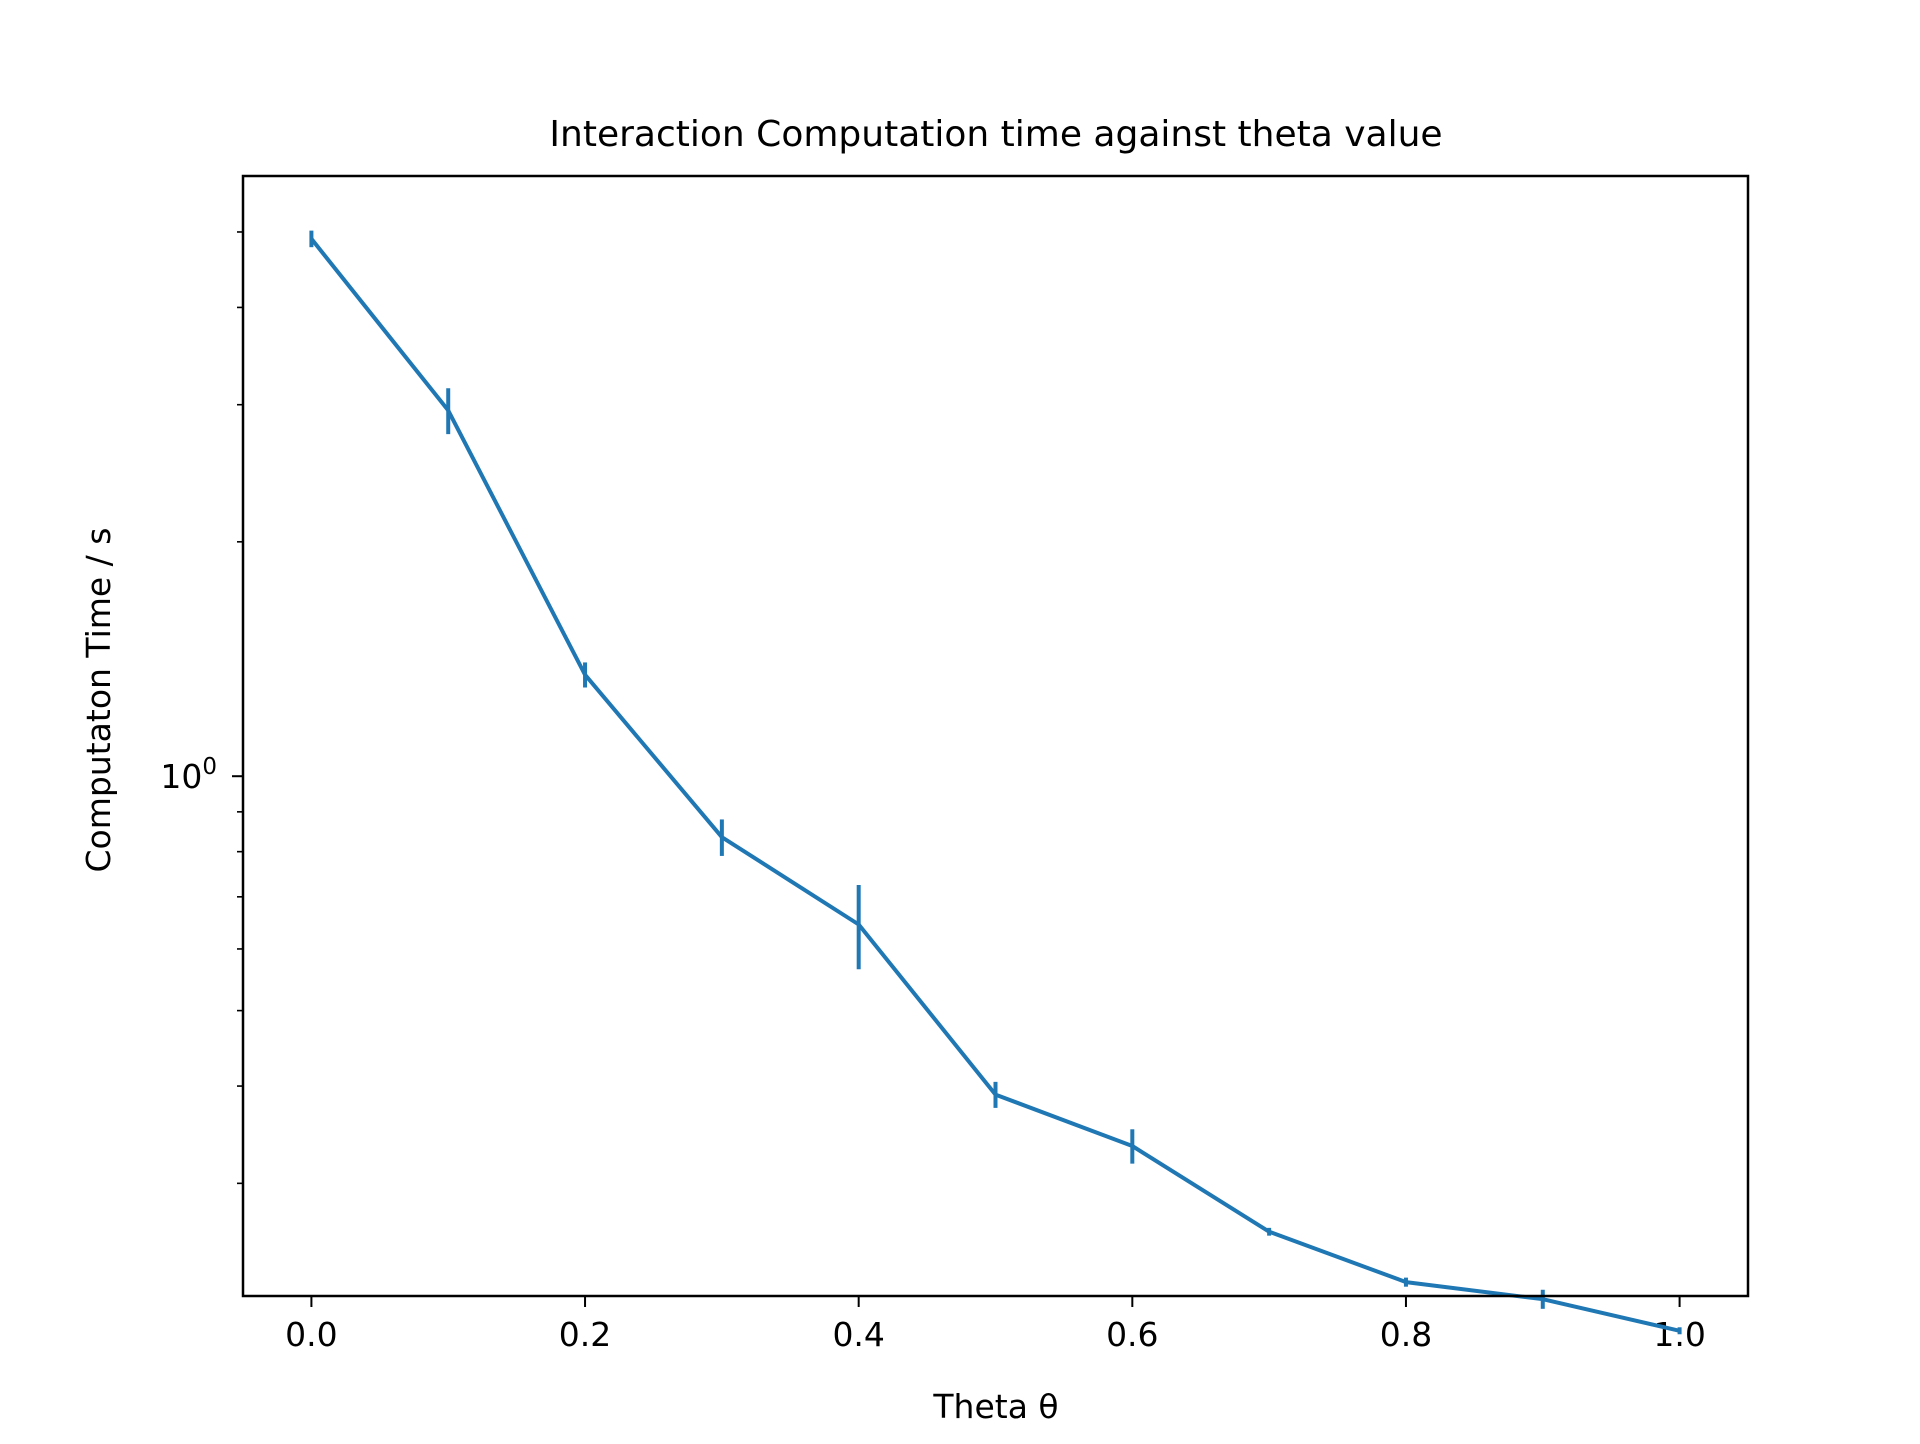  Describe the element at coordinates (98, 700) in the screenshot. I see `y-axis-label: Computaton Time / s` at that location.